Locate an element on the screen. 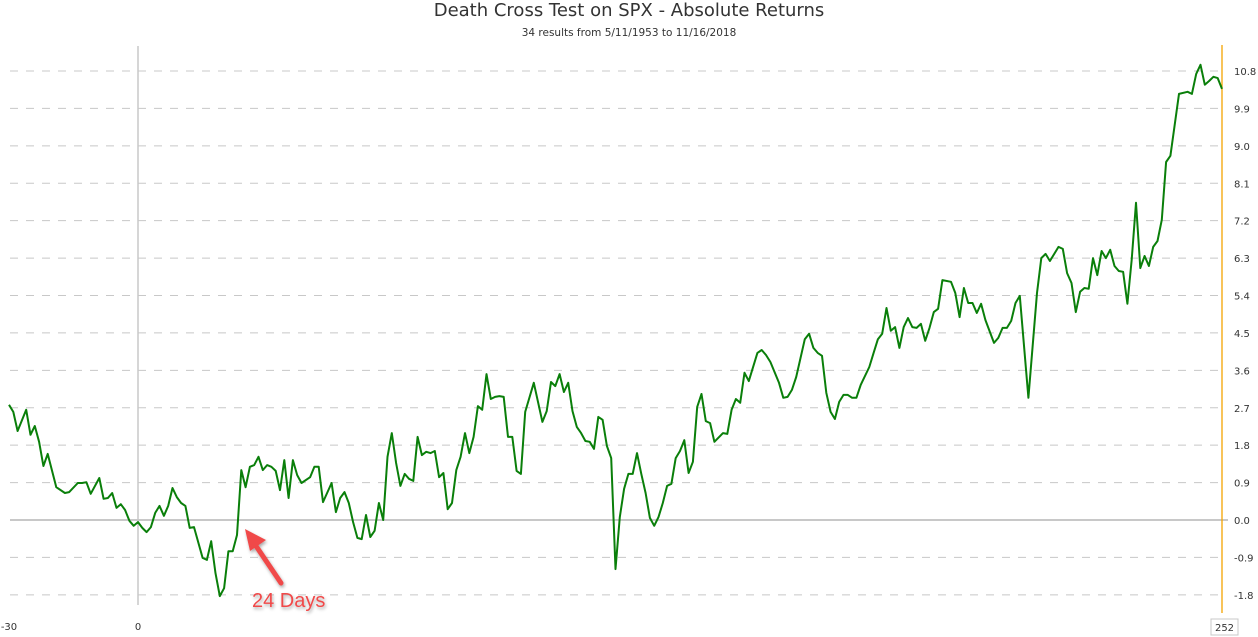  y-tick-label: -0.9 is located at coordinates (1244, 558).